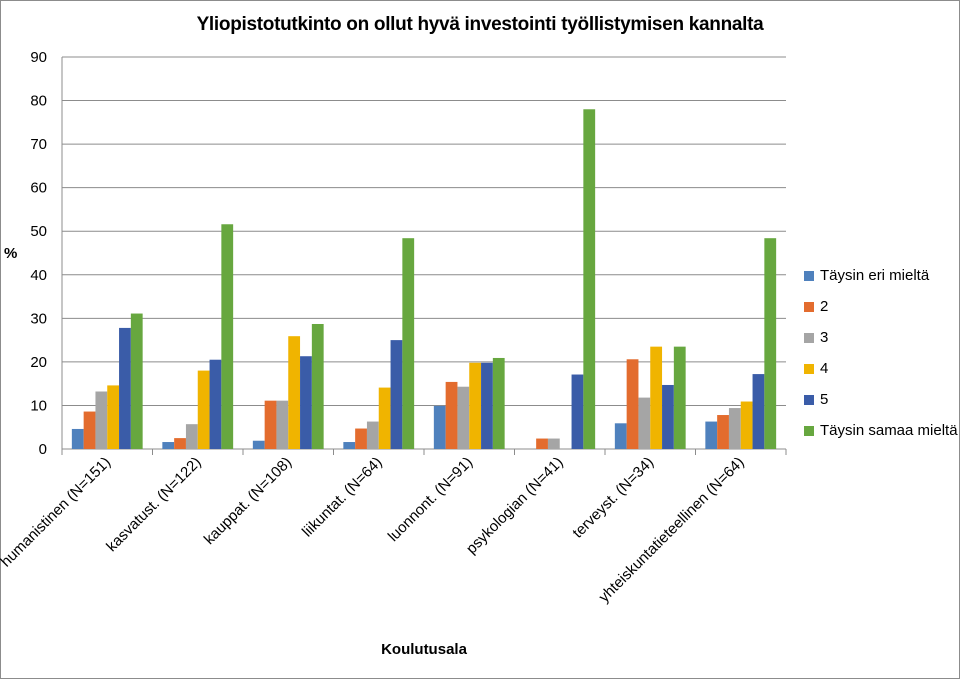 Image resolution: width=960 pixels, height=679 pixels. What do you see at coordinates (515, 506) in the screenshot?
I see `x-category-label: psykologian (N=41)` at bounding box center [515, 506].